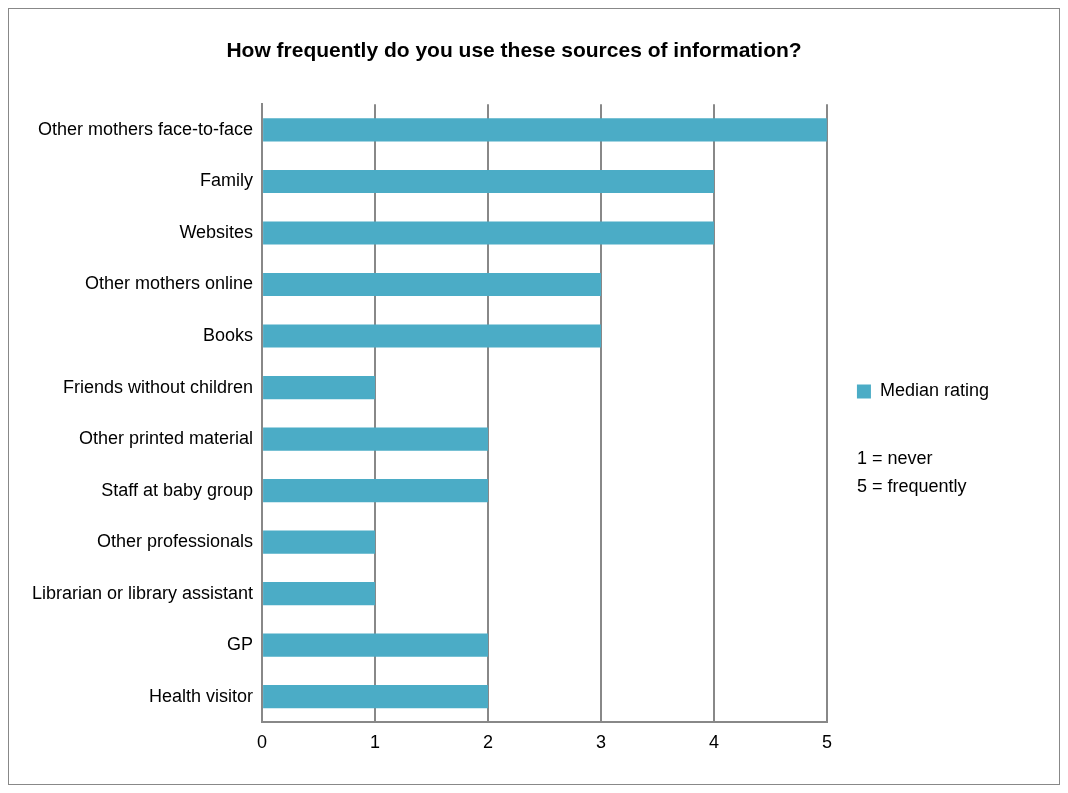 Image resolution: width=1068 pixels, height=793 pixels. I want to click on y-tick-label: Other printed material, so click(166, 438).